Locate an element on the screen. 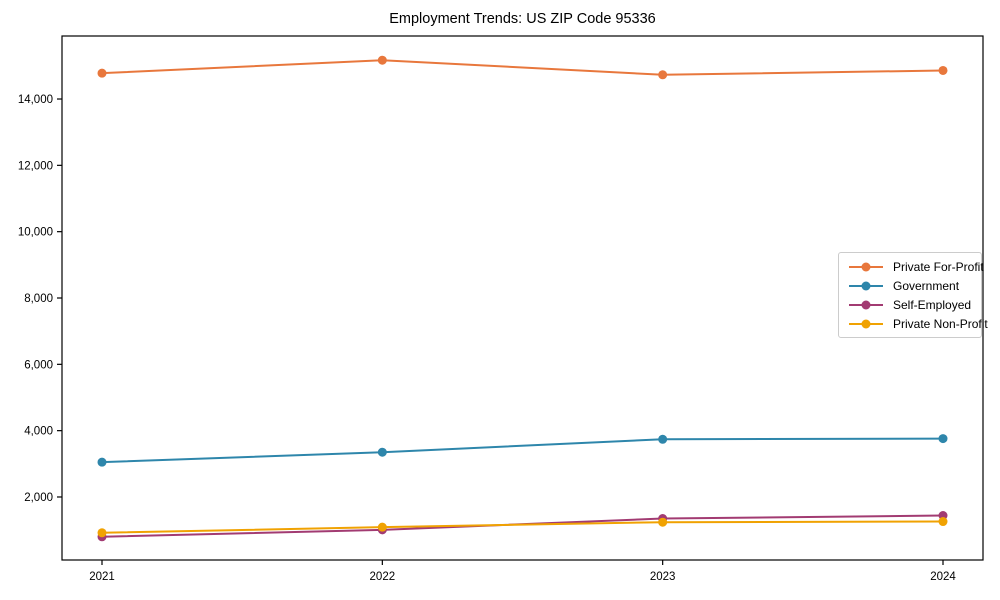  x-axis-tick-label: 2024 is located at coordinates (943, 577).